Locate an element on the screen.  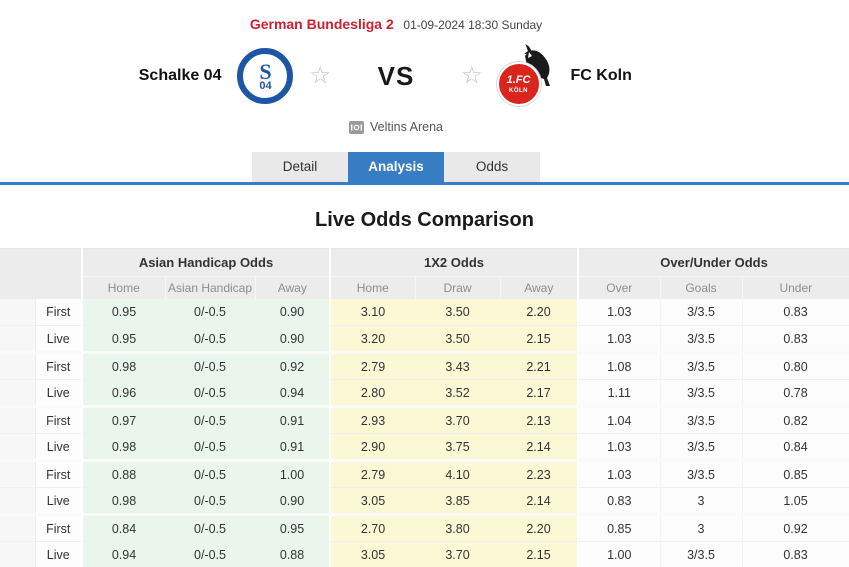
ou-odds-cell: 0.82 is located at coordinates (795, 420).